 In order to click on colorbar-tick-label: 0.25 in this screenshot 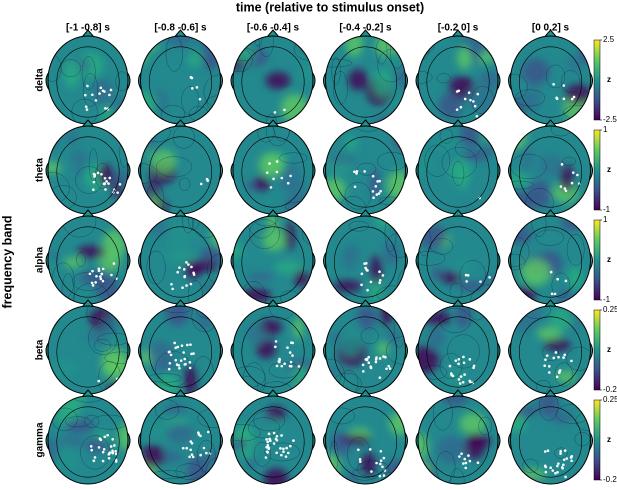, I will do `click(610, 399)`.